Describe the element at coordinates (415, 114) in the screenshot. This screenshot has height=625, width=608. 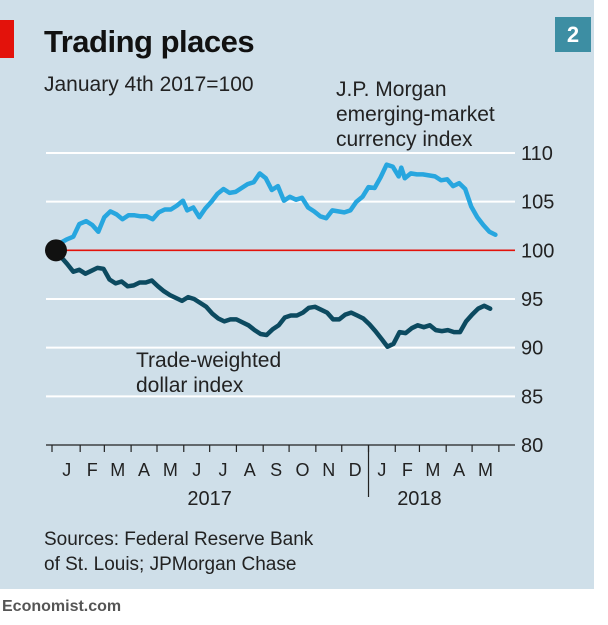
I see `em-currency-series-label: emerging-market` at that location.